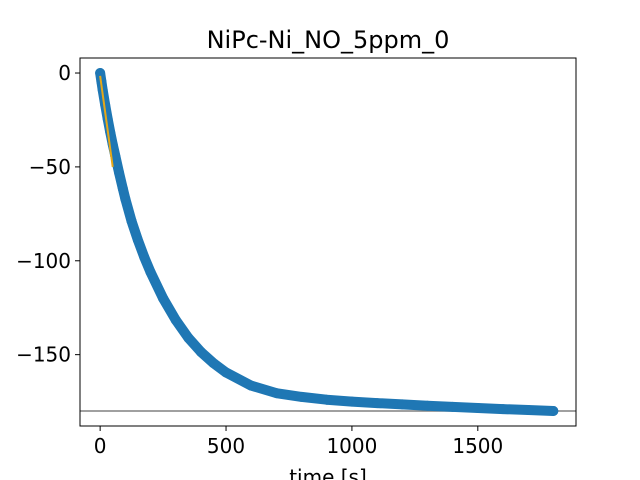 The width and height of the screenshot is (640, 480). I want to click on x-tick-label: 500, so click(226, 446).